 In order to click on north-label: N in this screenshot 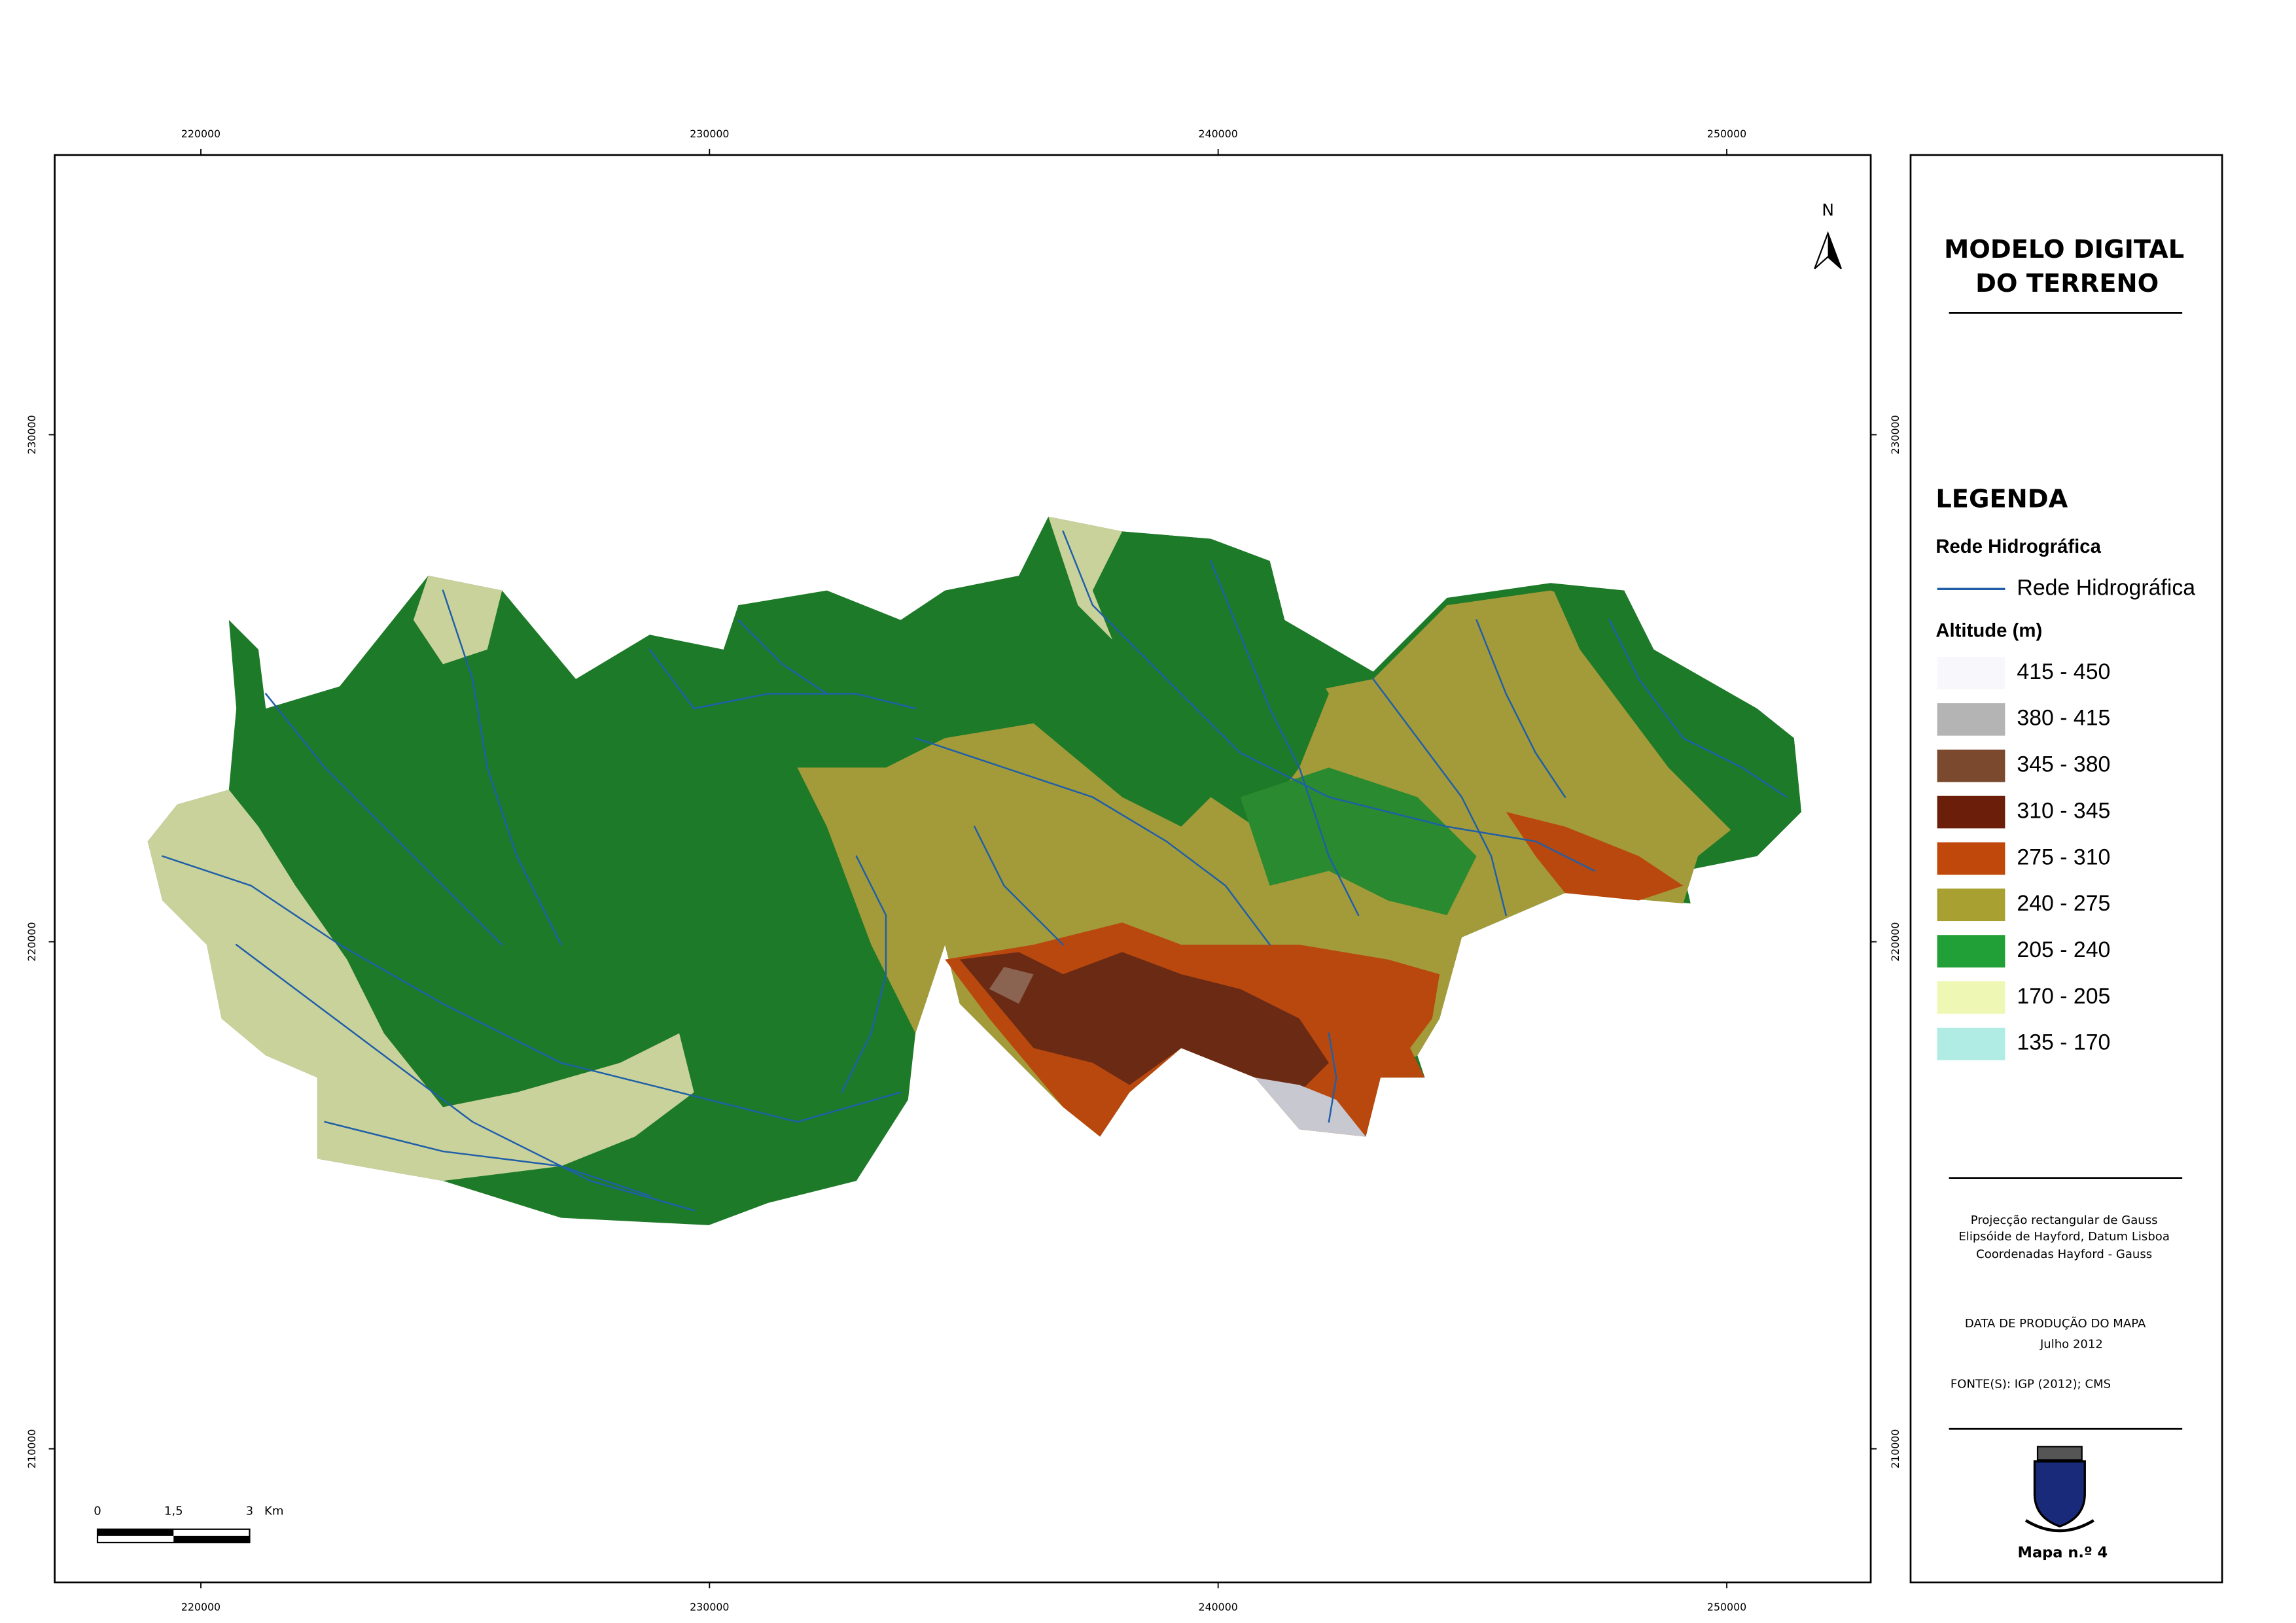, I will do `click(1828, 211)`.